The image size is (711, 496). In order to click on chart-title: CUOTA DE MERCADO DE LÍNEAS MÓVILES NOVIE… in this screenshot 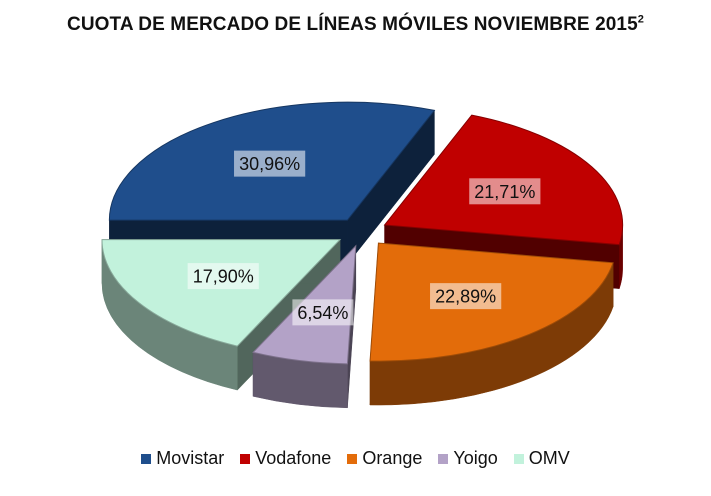, I will do `click(355, 24)`.